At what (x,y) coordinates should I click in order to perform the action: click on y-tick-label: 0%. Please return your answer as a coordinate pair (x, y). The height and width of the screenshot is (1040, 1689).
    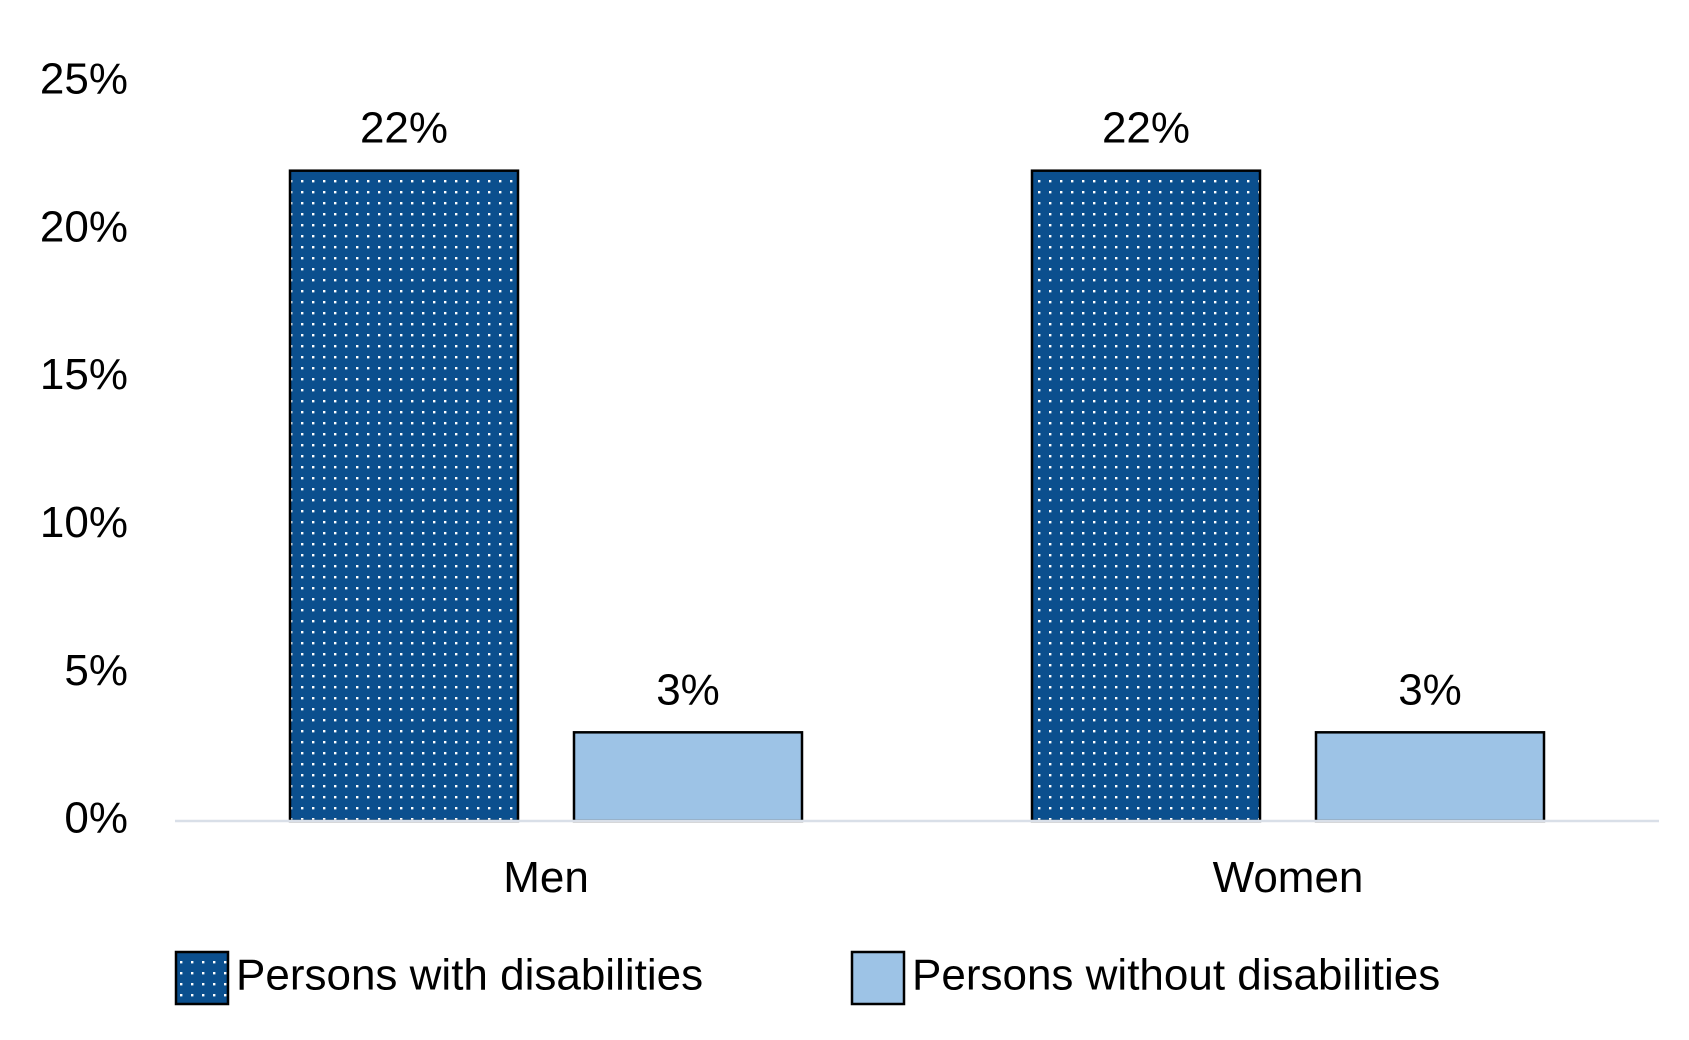
    Looking at the image, I should click on (96, 818).